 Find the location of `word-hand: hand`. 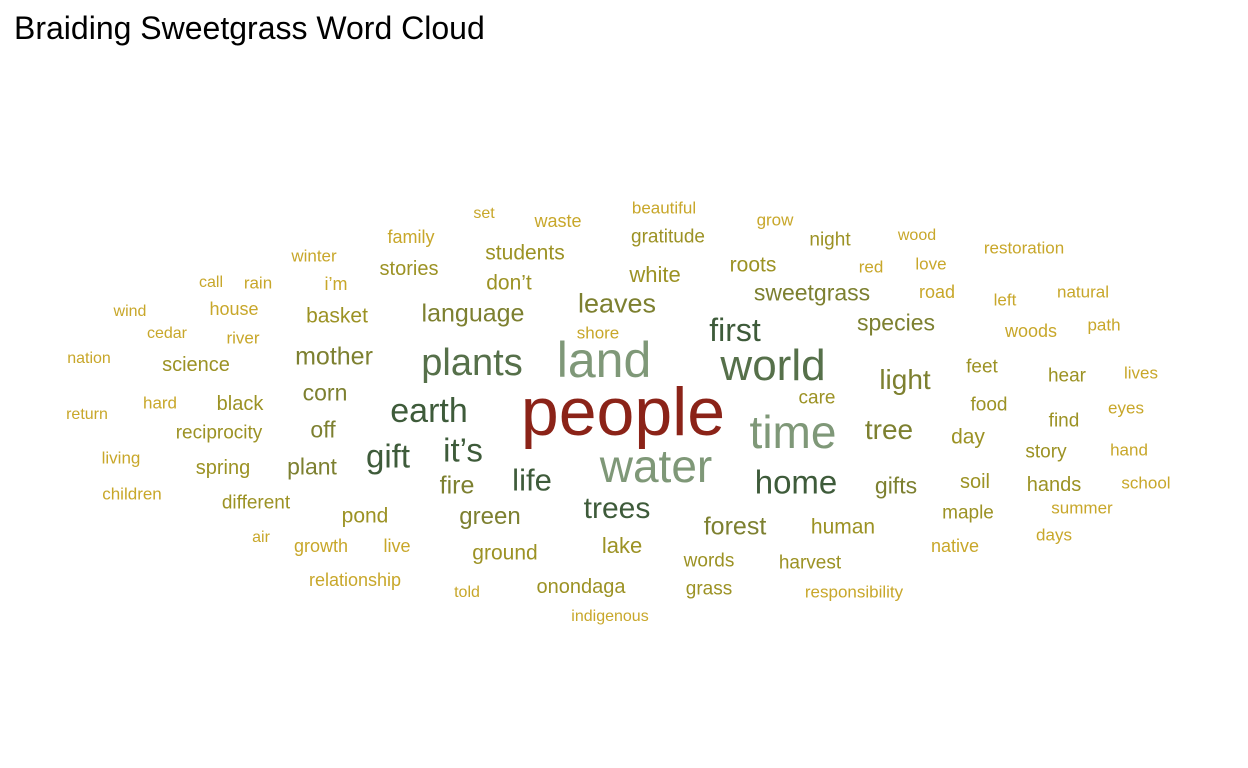

word-hand: hand is located at coordinates (1129, 450).